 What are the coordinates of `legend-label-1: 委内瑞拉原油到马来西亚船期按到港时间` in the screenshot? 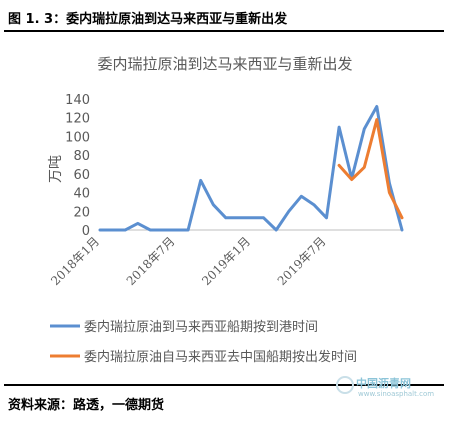 It's located at (201, 327).